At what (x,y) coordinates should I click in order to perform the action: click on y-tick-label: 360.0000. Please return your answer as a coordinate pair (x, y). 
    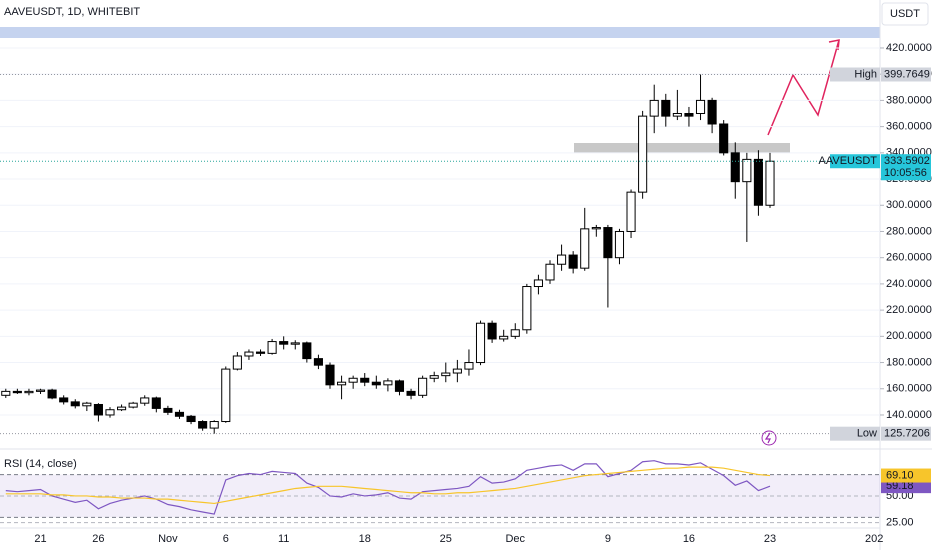
    Looking at the image, I should click on (909, 127).